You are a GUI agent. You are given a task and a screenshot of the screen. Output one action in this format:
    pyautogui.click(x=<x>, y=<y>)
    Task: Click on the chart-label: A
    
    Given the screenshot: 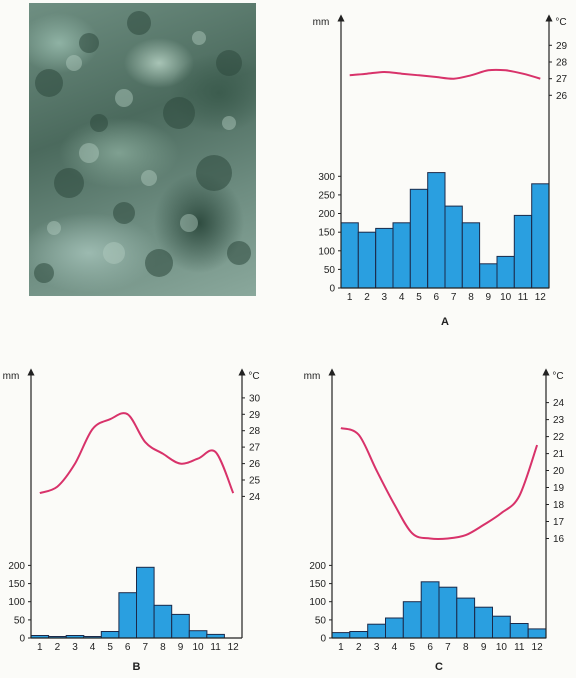 What is the action you would take?
    pyautogui.click(x=445, y=322)
    